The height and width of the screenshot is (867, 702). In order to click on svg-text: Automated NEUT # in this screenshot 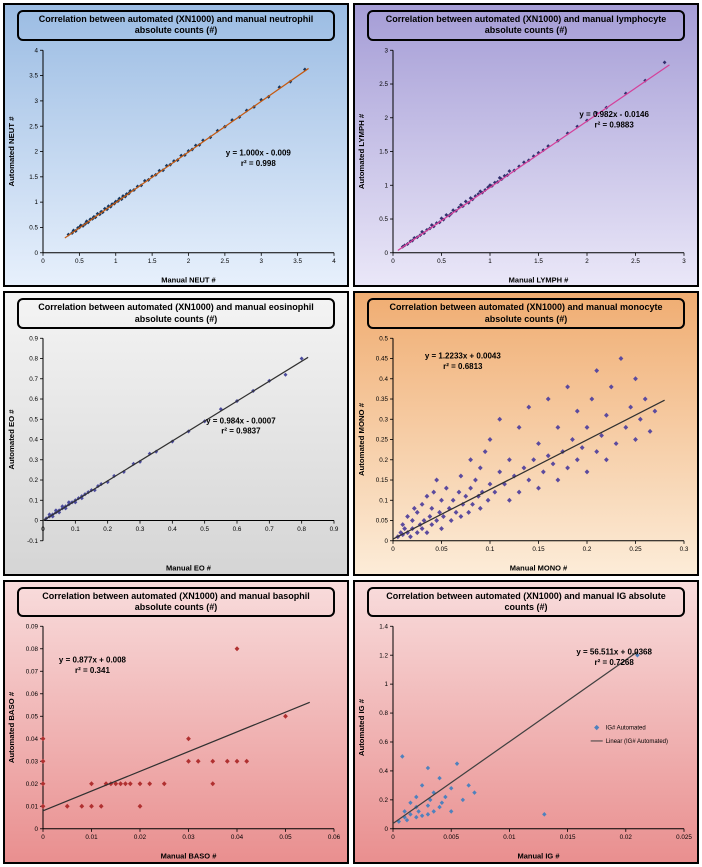, I will do `click(11, 150)`.